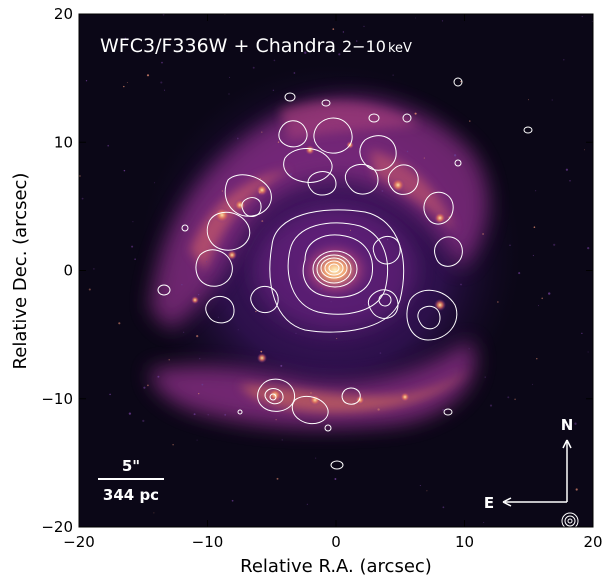 The height and width of the screenshot is (586, 607). Describe the element at coordinates (57, 527) in the screenshot. I see `y-tick-label: −20` at that location.